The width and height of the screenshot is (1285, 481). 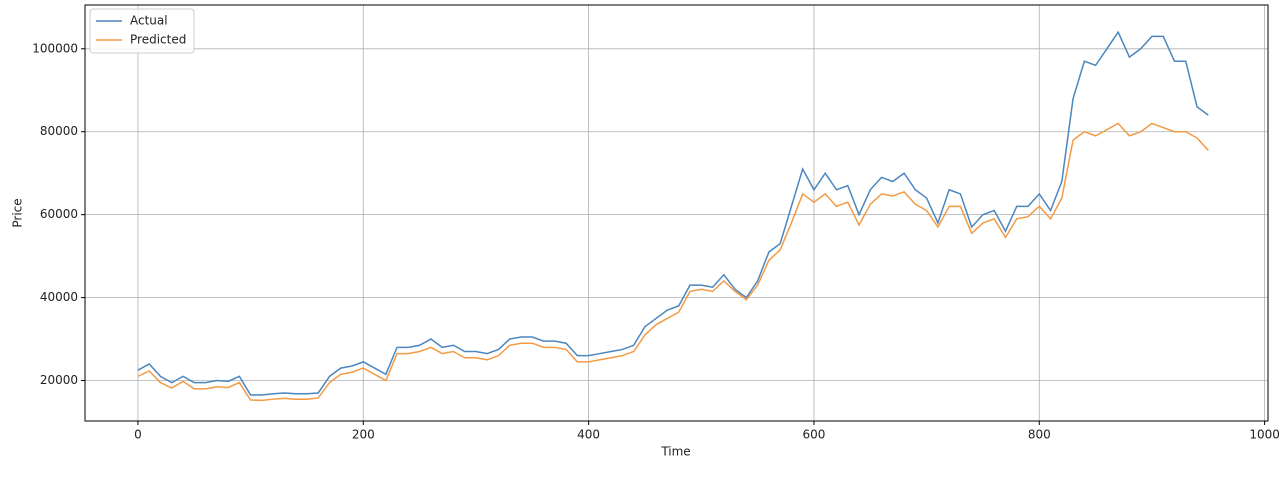 What do you see at coordinates (363, 435) in the screenshot?
I see `x-tick-label: 200` at bounding box center [363, 435].